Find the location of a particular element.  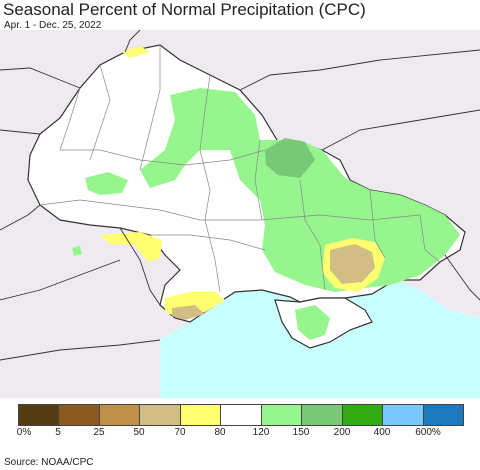

legend-tick: 600% is located at coordinates (428, 432).